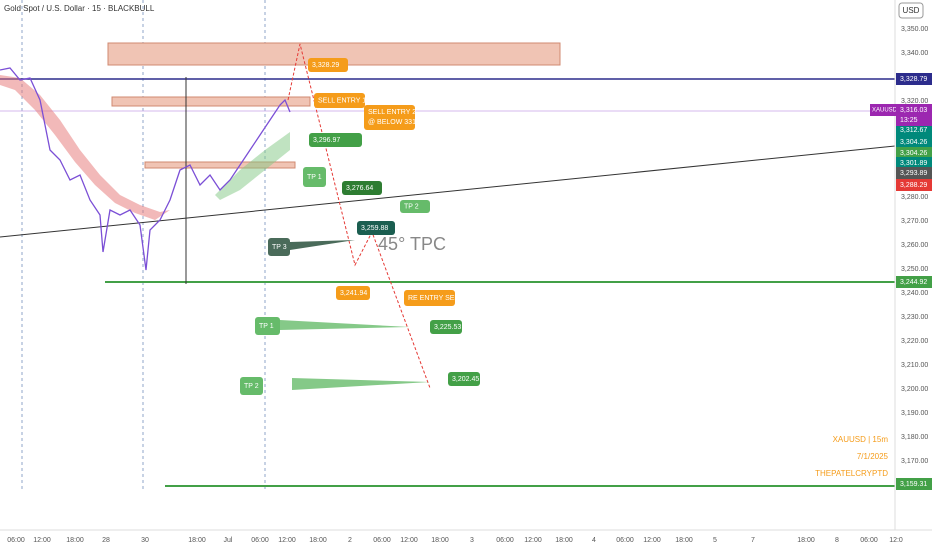  I want to click on price-badge-text: 3,288.29, so click(913, 185).